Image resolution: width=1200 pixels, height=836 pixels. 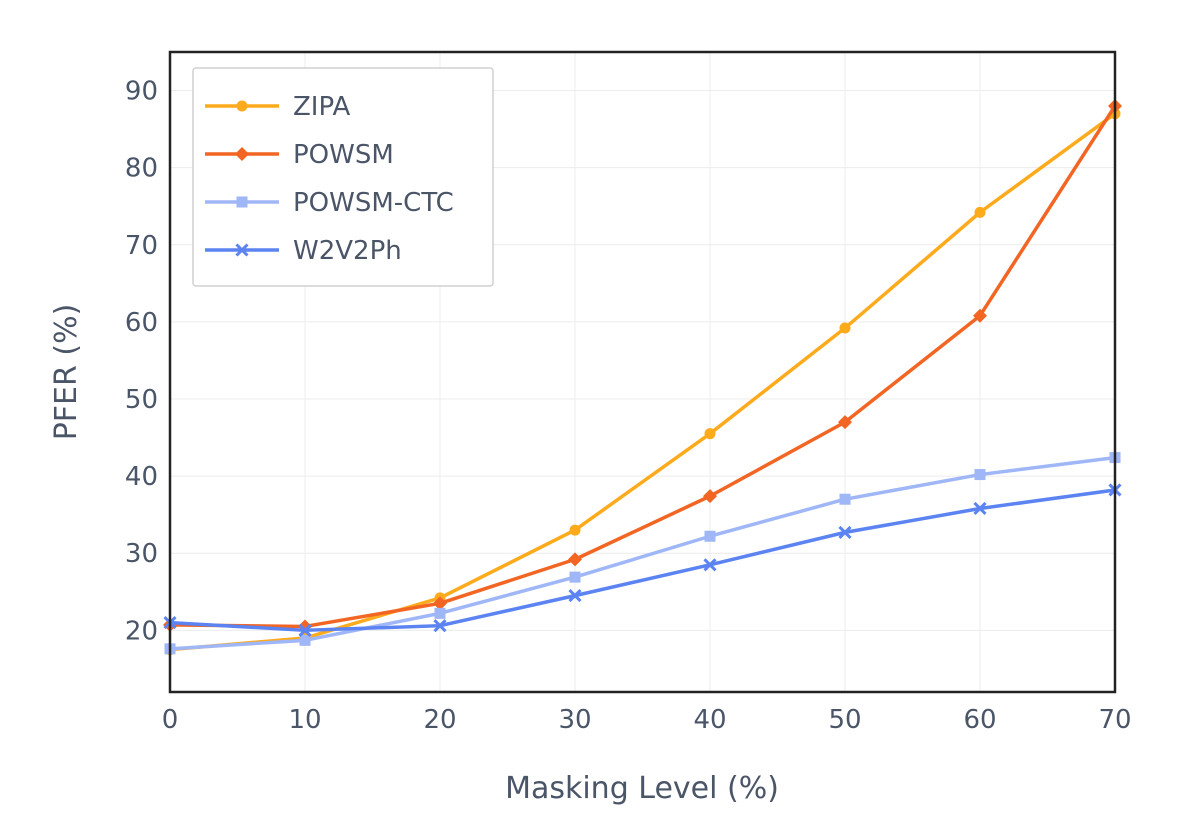 I want to click on legend-marker-w2v2ph, so click(x=242, y=250).